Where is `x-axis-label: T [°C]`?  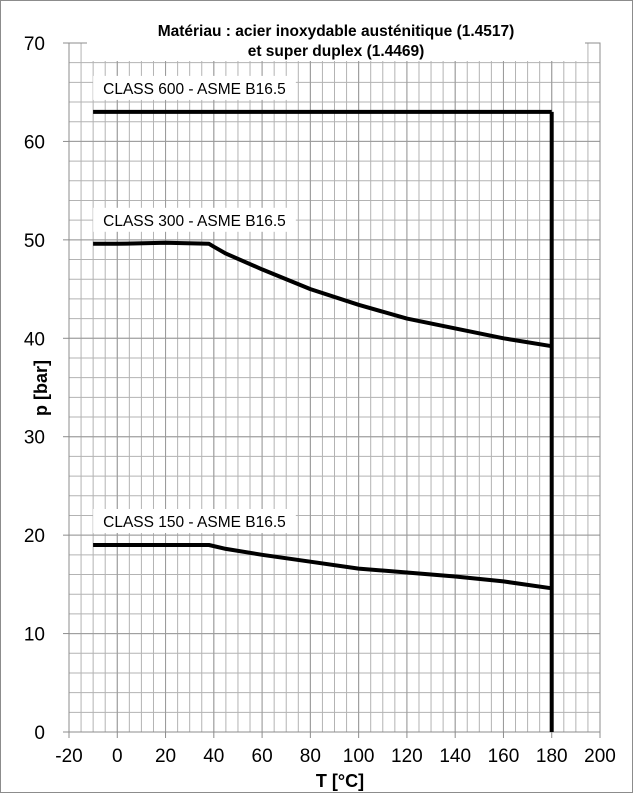
x-axis-label: T [°C] is located at coordinates (340, 781).